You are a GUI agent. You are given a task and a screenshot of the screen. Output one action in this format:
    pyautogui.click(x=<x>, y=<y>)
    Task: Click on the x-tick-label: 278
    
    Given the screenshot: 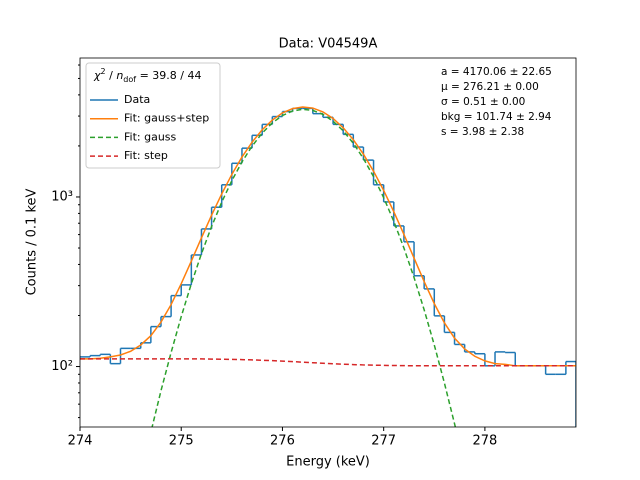 What is the action you would take?
    pyautogui.click(x=484, y=441)
    